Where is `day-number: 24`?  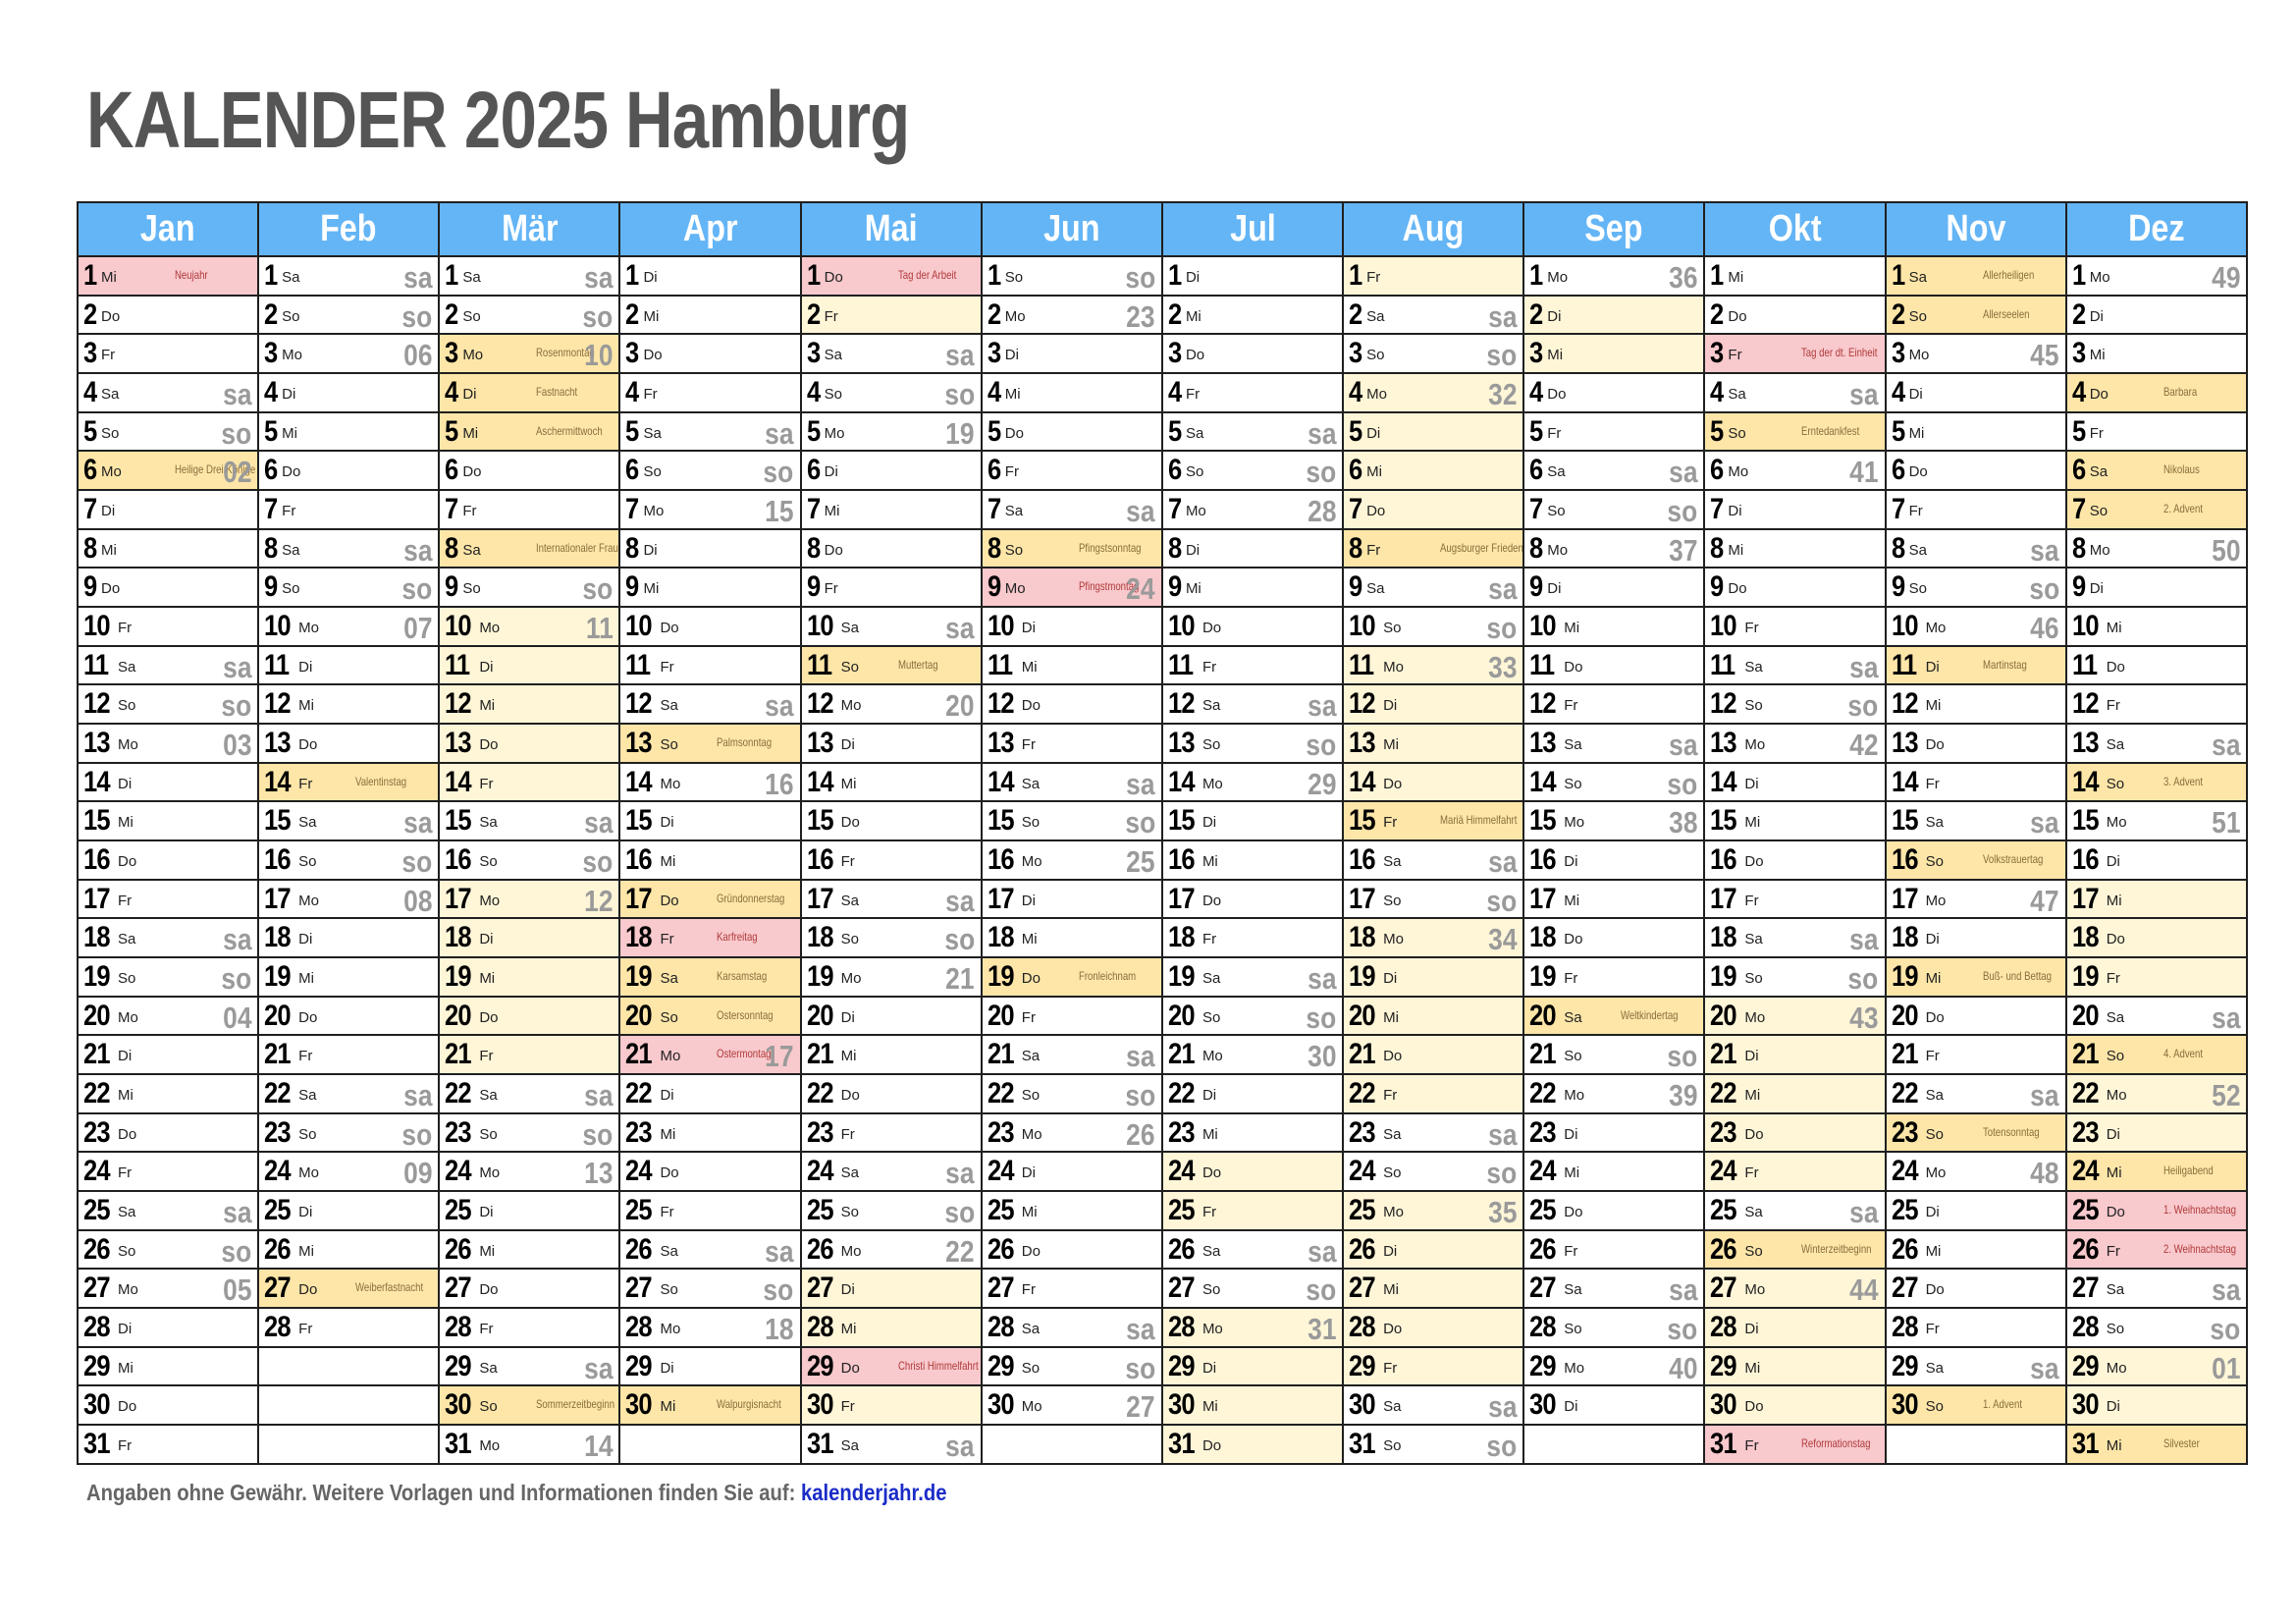 day-number: 24 is located at coordinates (820, 1171).